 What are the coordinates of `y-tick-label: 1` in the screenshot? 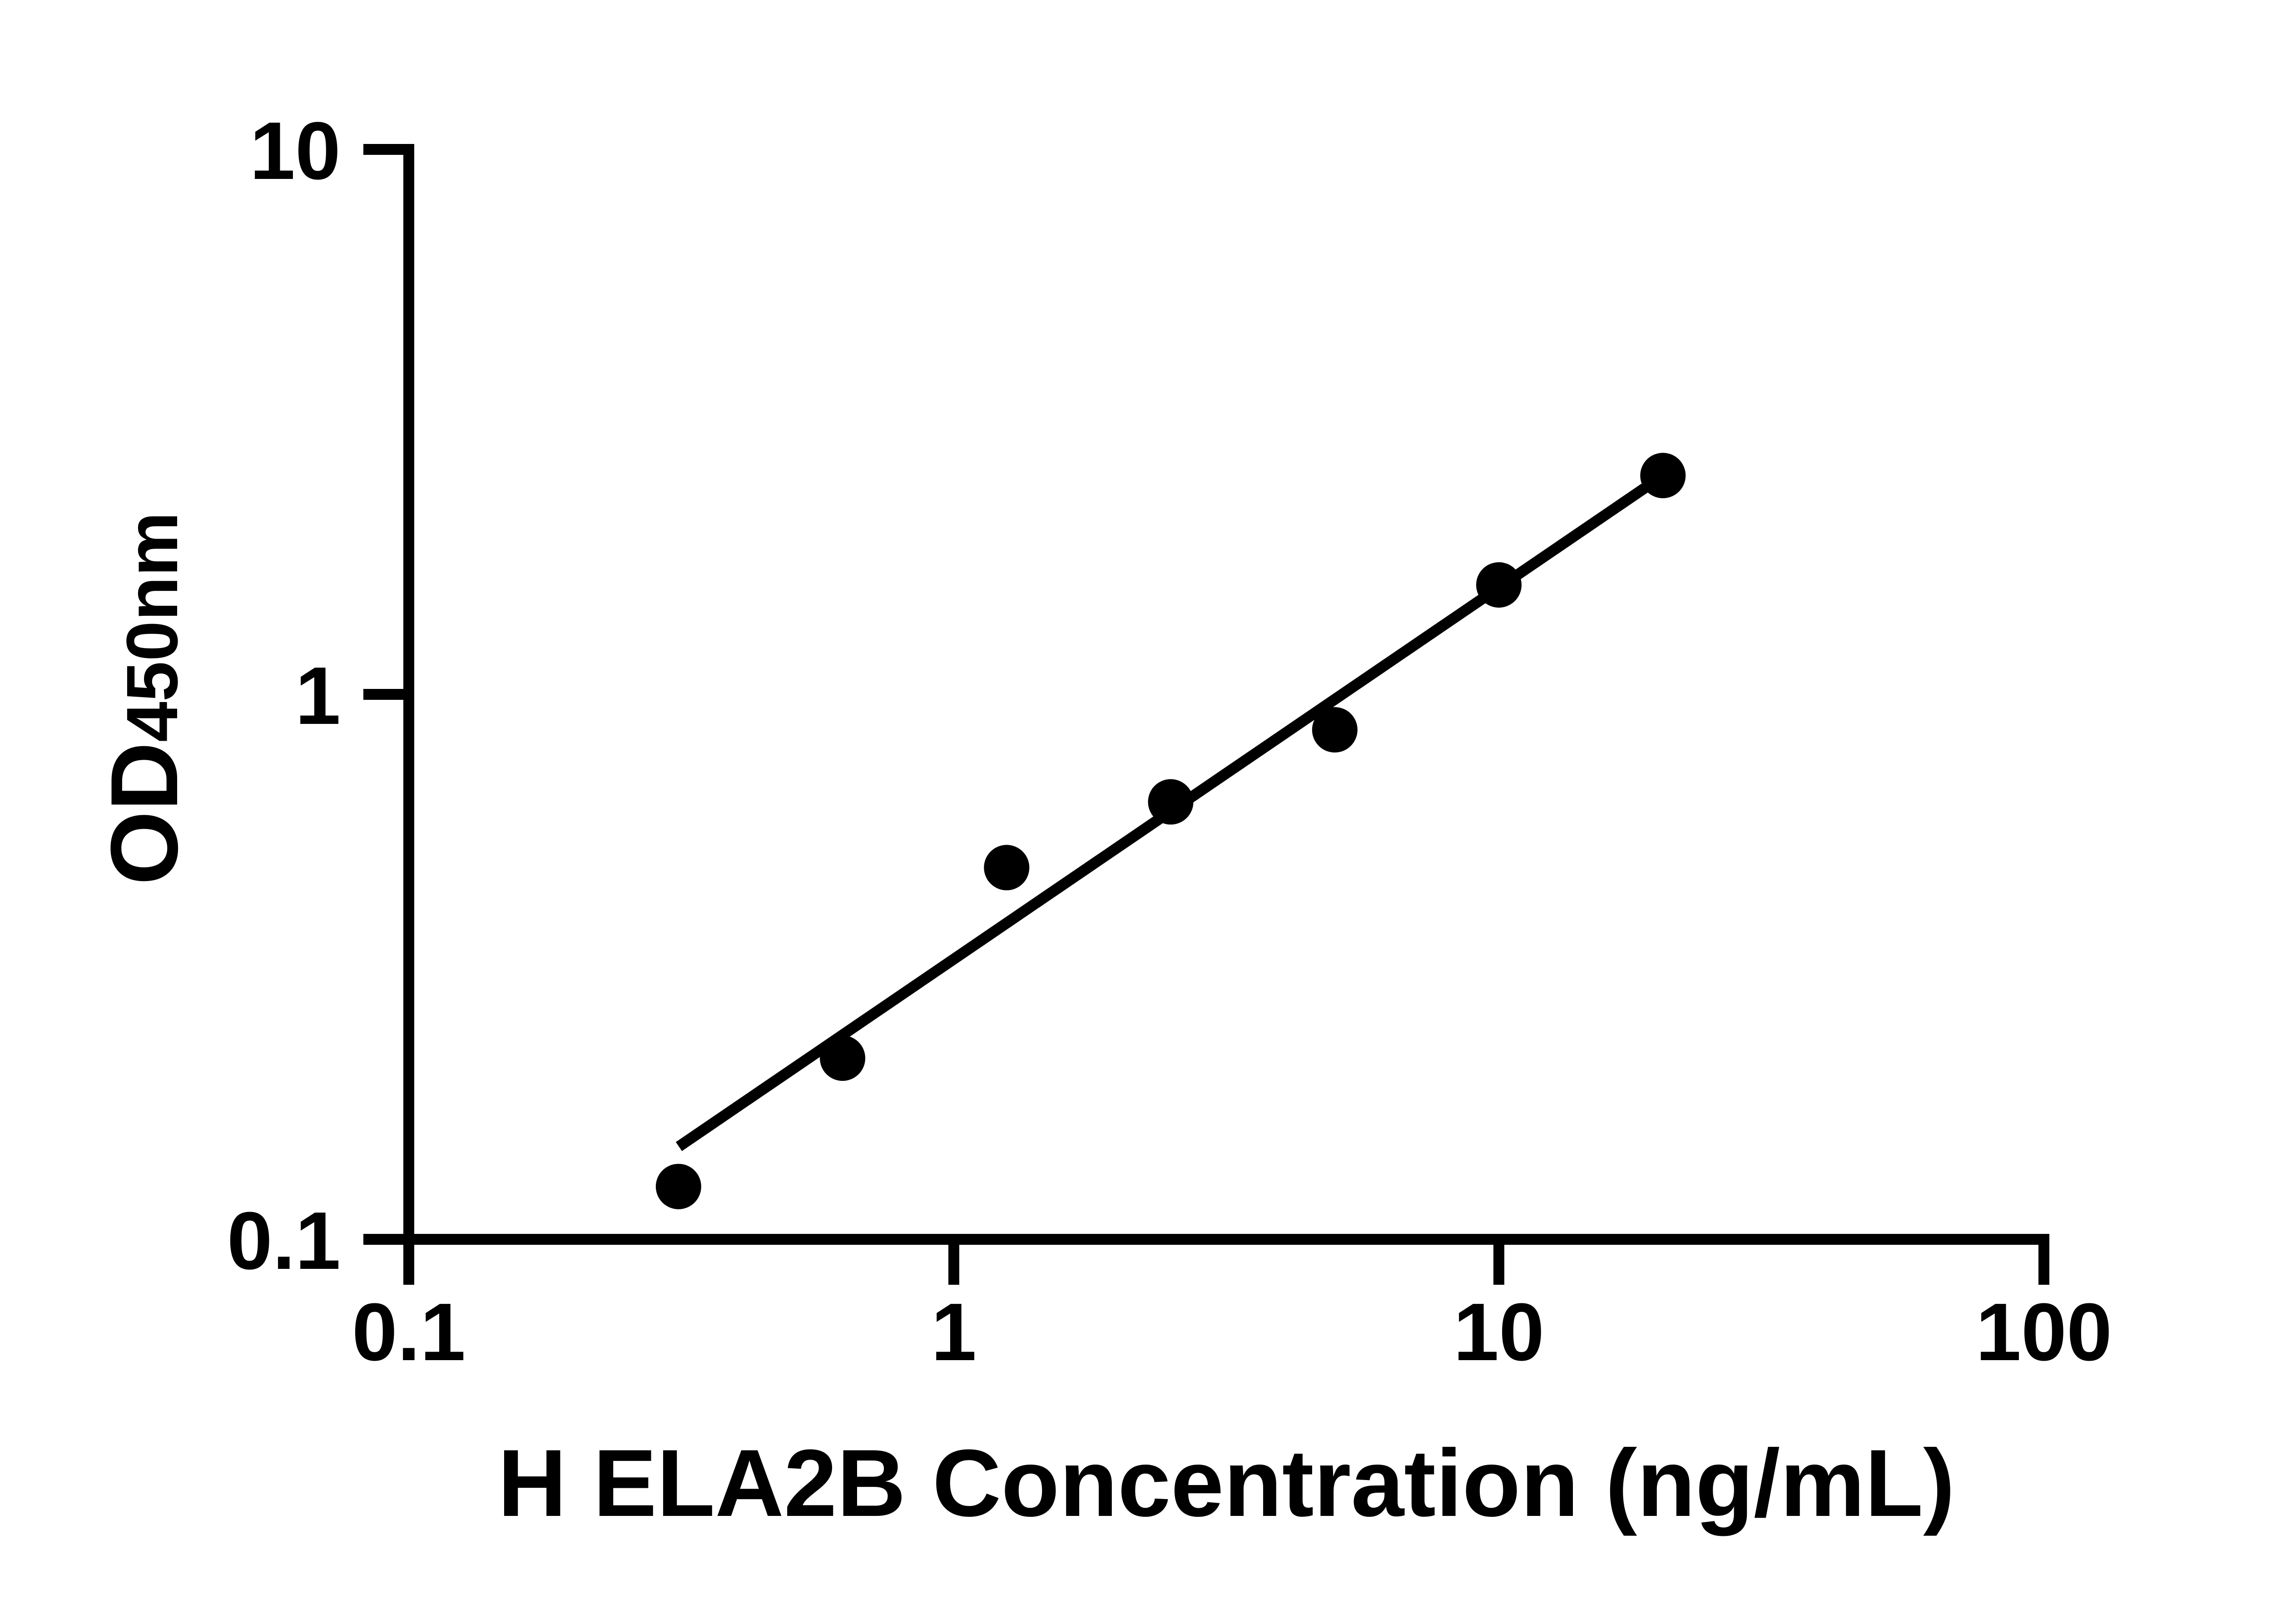 It's located at (318, 696).